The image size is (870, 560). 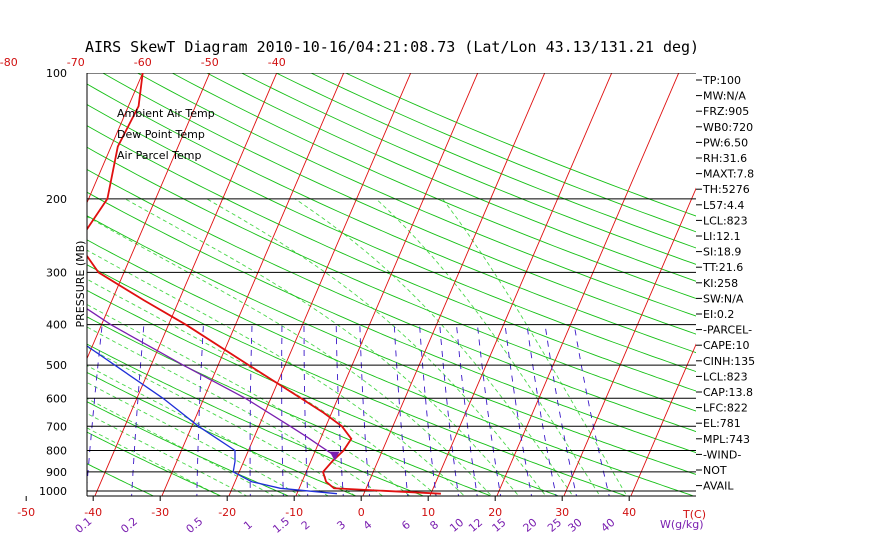 I want to click on index-label: NOT, so click(x=715, y=470).